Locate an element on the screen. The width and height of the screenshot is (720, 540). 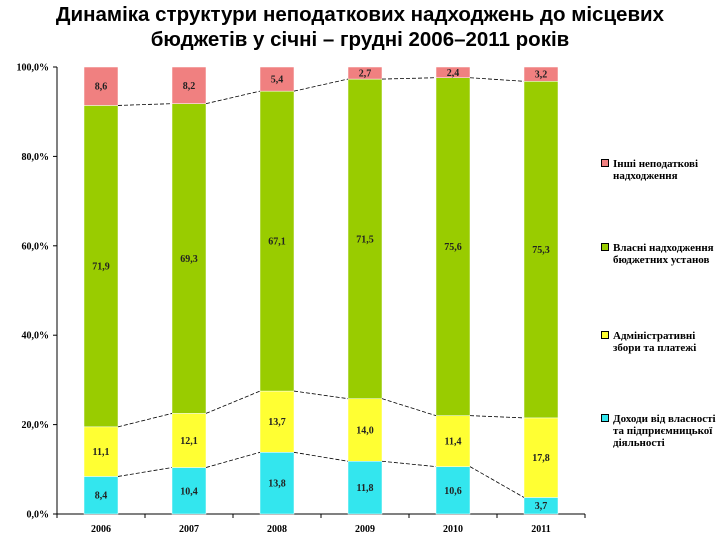
legend-label: Власні надходження бюджетних установ is located at coordinates (663, 254).